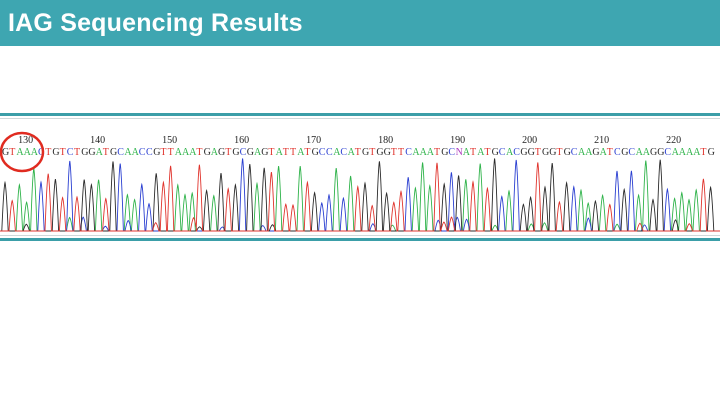 Image resolution: width=720 pixels, height=405 pixels. Describe the element at coordinates (601, 140) in the screenshot. I see `position-label: 210` at that location.